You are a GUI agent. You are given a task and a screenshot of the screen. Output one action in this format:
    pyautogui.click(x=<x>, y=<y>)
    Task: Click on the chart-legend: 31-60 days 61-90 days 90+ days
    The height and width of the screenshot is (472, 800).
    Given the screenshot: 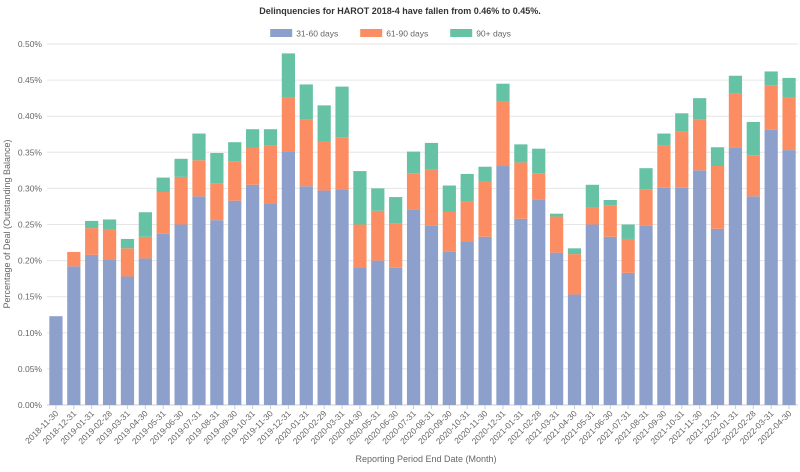 What is the action you would take?
    pyautogui.click(x=390, y=34)
    